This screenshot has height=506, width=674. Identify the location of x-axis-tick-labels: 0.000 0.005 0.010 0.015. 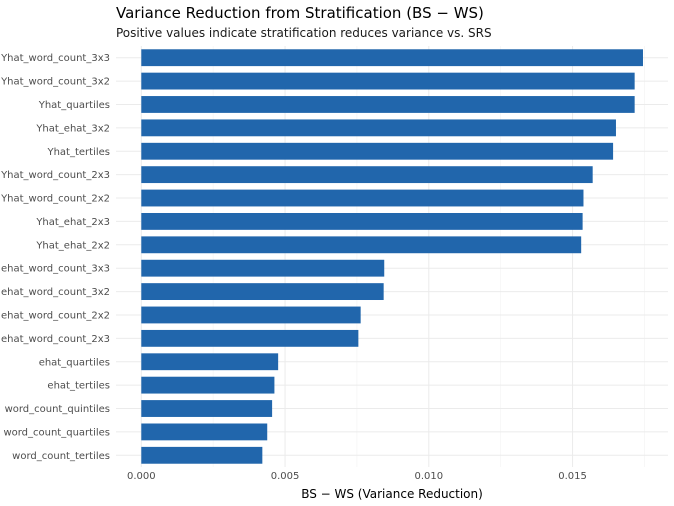
(357, 476).